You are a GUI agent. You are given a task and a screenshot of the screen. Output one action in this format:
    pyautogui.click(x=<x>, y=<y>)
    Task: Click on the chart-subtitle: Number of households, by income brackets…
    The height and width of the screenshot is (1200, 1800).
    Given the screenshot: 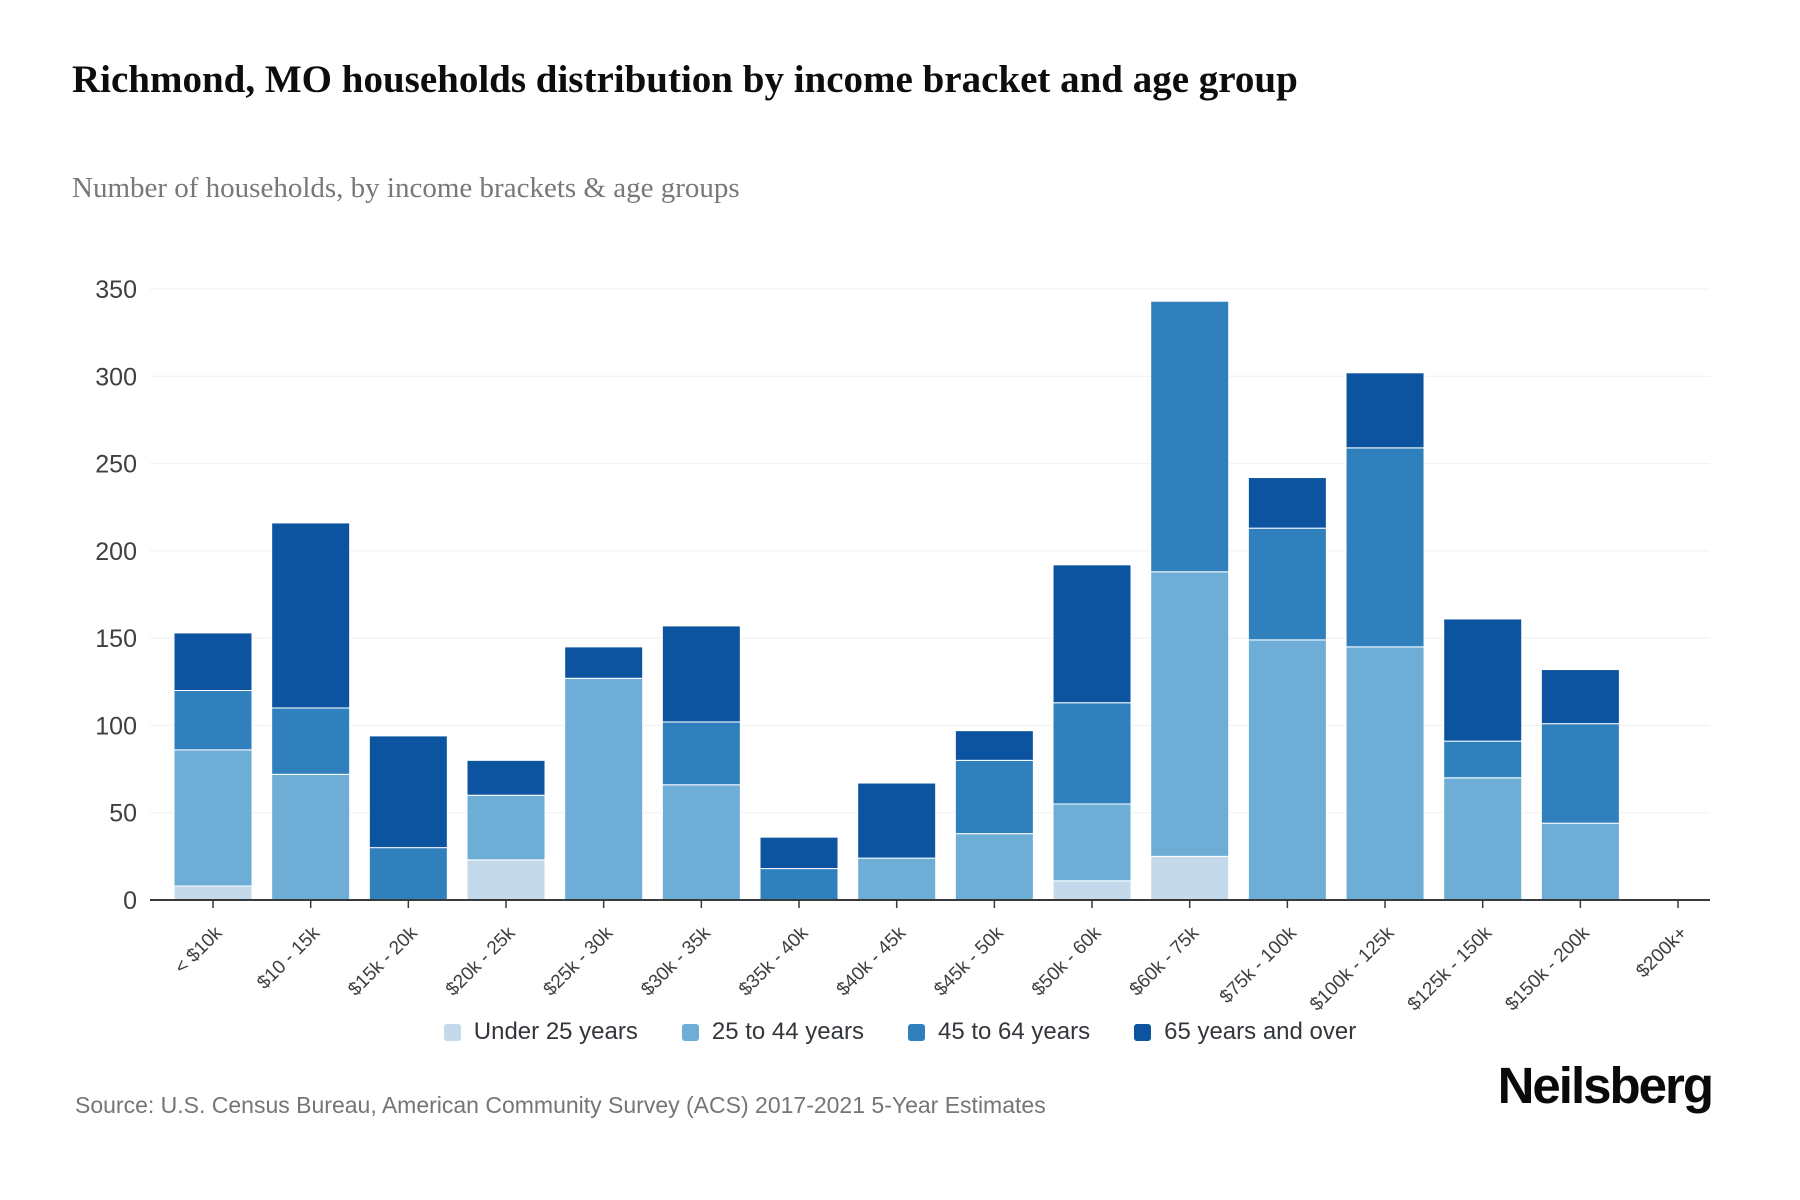 What is the action you would take?
    pyautogui.click(x=406, y=188)
    